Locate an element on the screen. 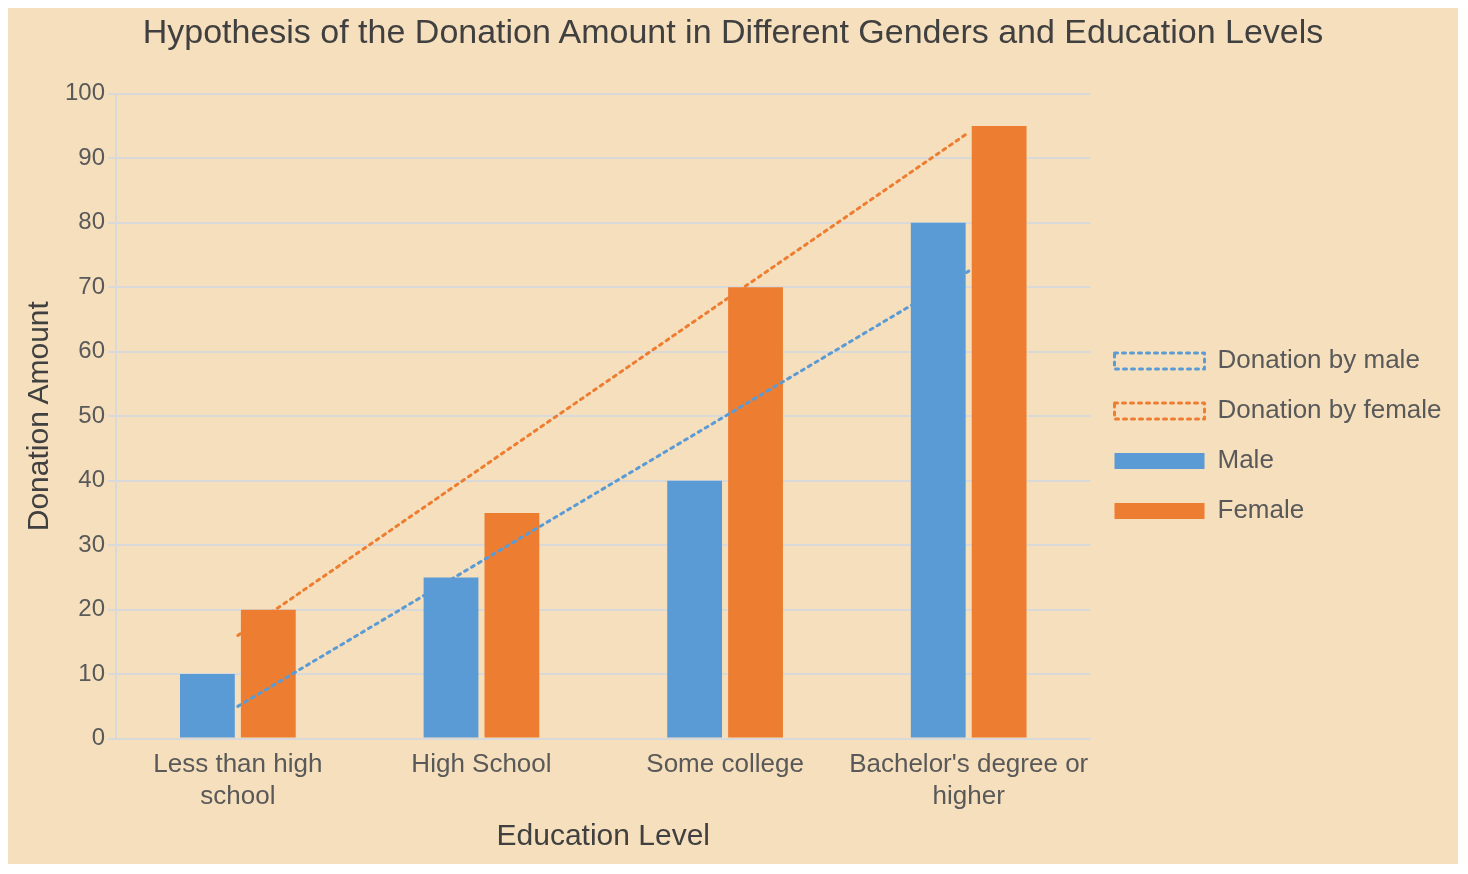 The width and height of the screenshot is (1468, 874). x-tick-label: High School is located at coordinates (481, 763).